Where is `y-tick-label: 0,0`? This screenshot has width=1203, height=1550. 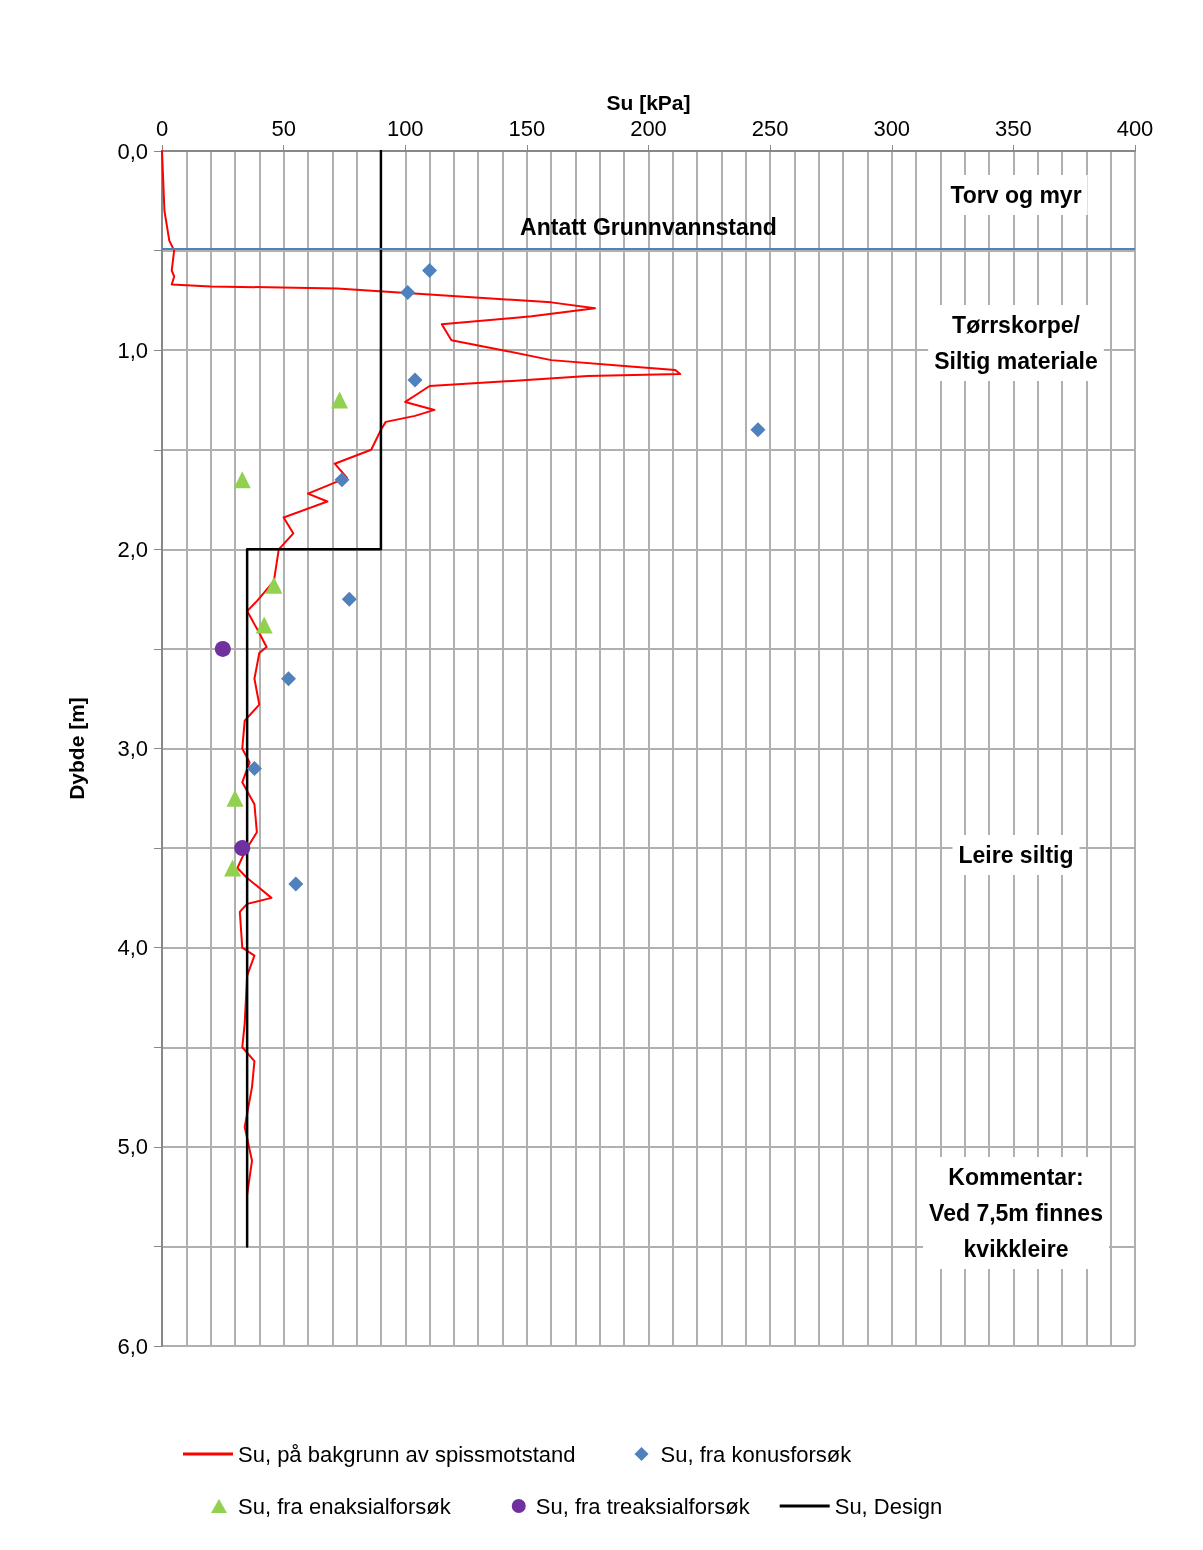
y-tick-label: 0,0 is located at coordinates (132, 151).